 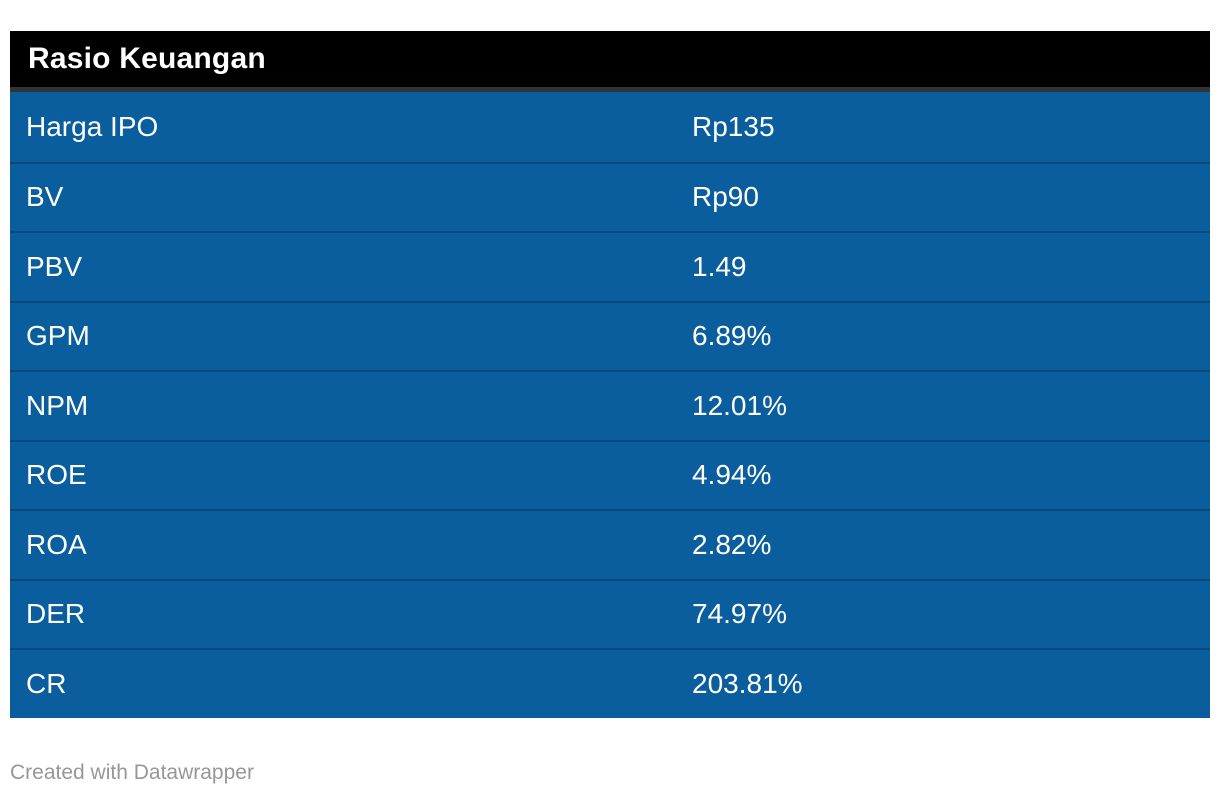 What do you see at coordinates (733, 126) in the screenshot?
I see `row-value: Rp135` at bounding box center [733, 126].